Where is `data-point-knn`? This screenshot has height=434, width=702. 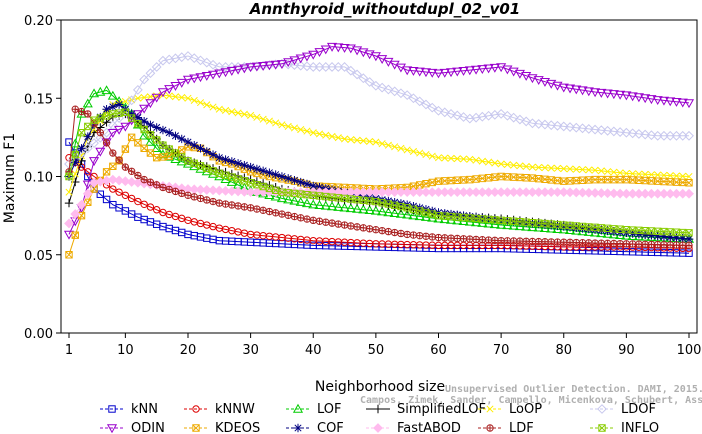
data-point-knn is located at coordinates (100, 194).